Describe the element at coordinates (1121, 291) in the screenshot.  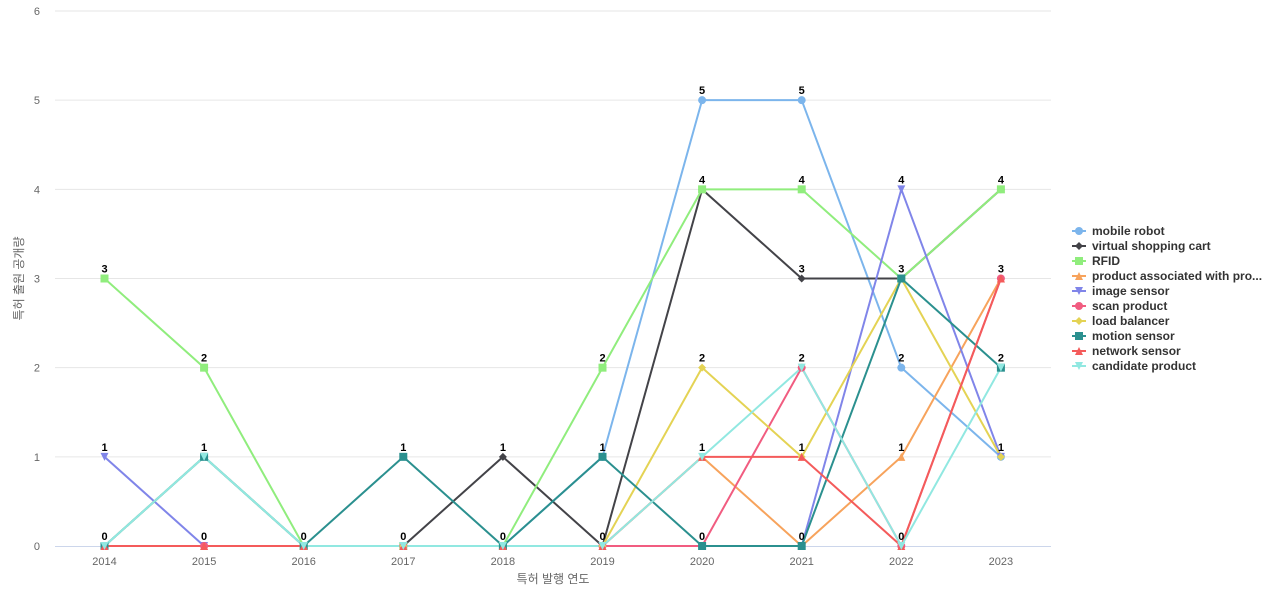
I see `legend-item: image sensor` at that location.